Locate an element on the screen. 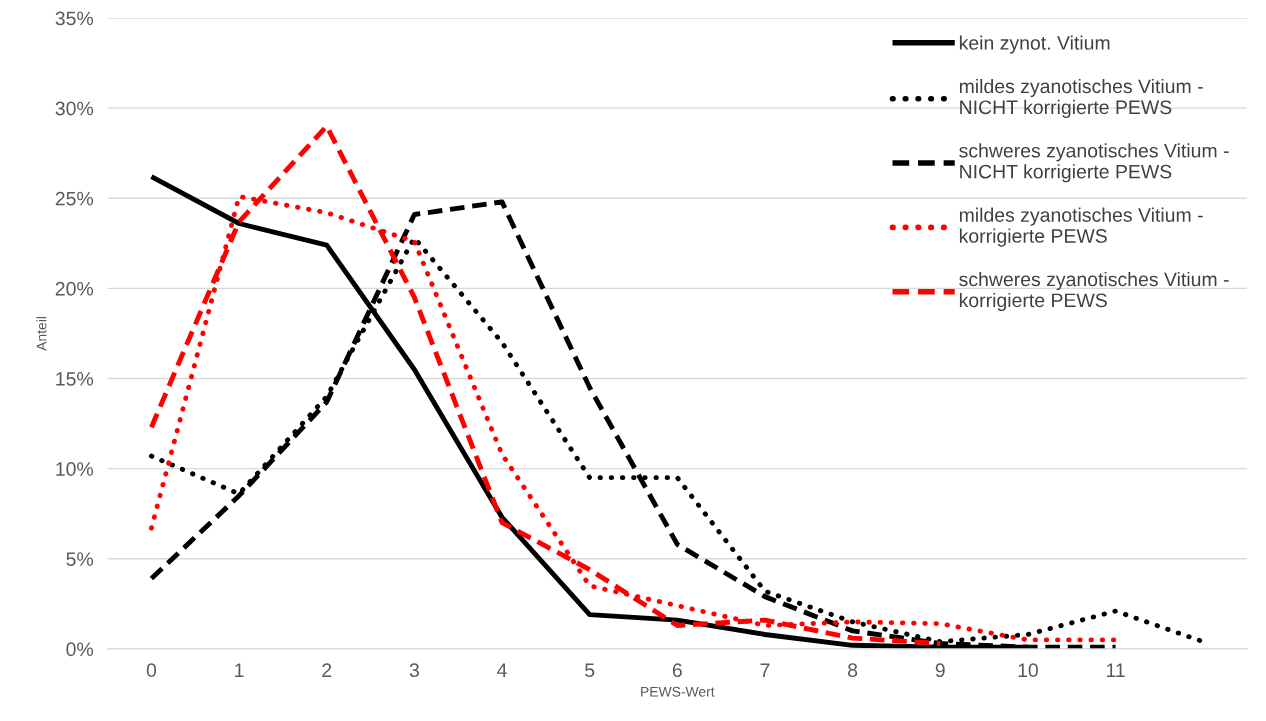  y-tick-label: 20% is located at coordinates (74, 288).